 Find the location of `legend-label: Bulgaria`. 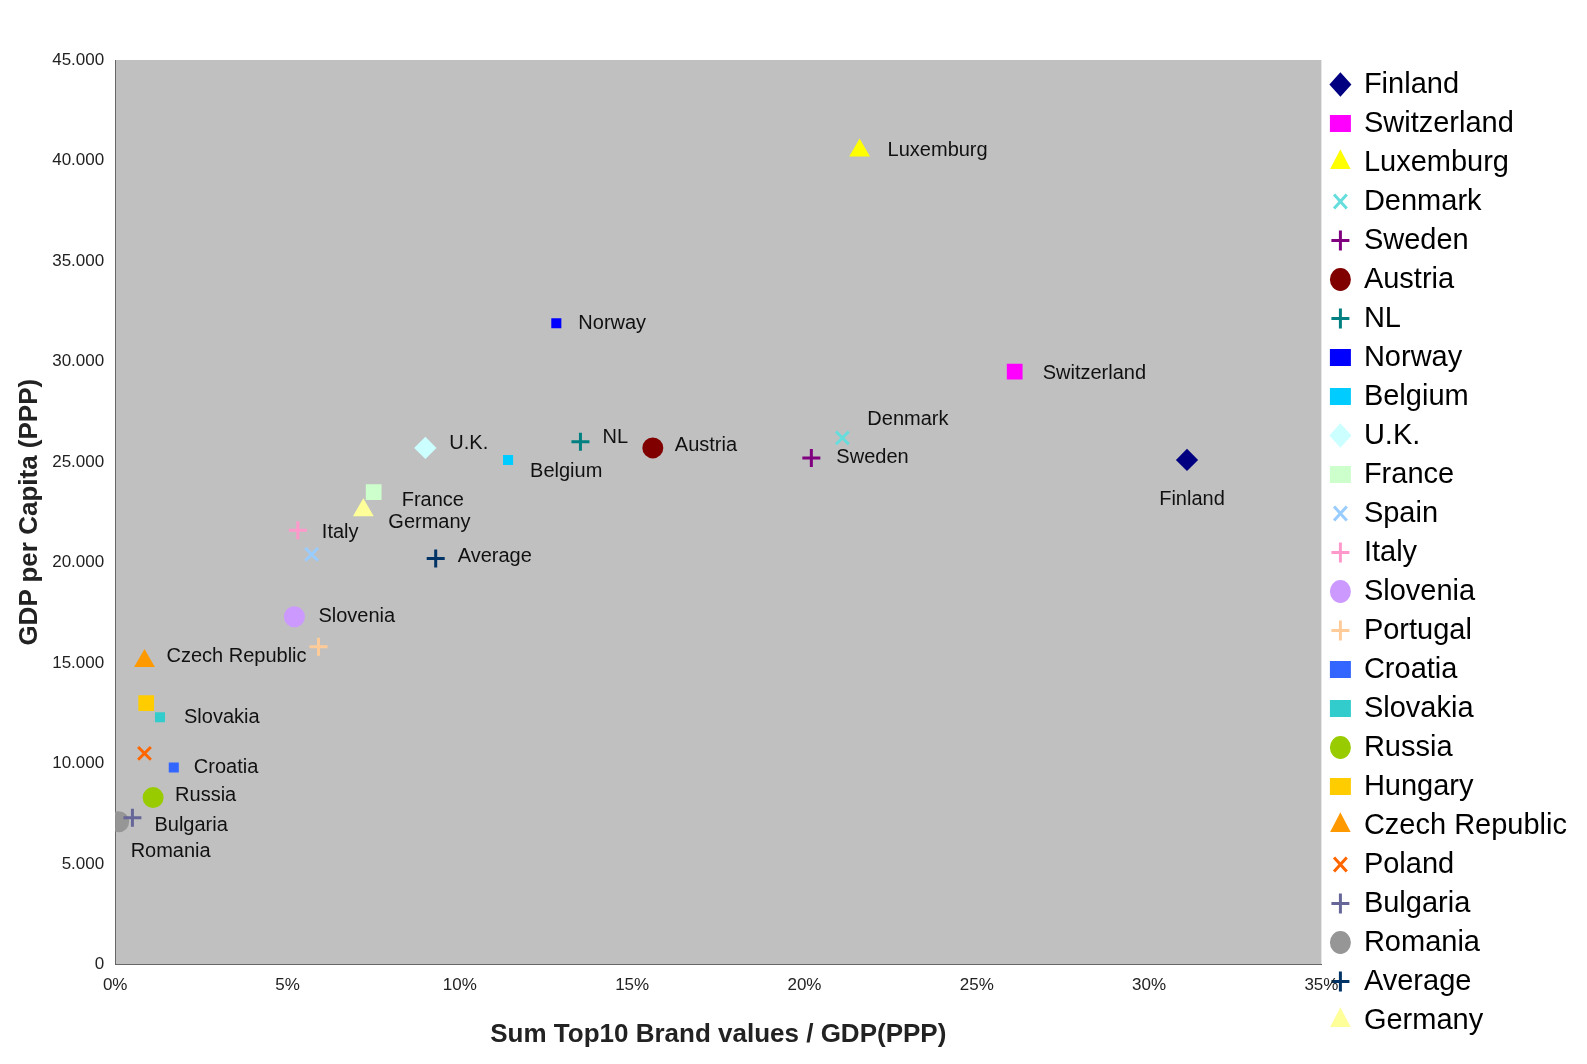

legend-label: Bulgaria is located at coordinates (1417, 901).